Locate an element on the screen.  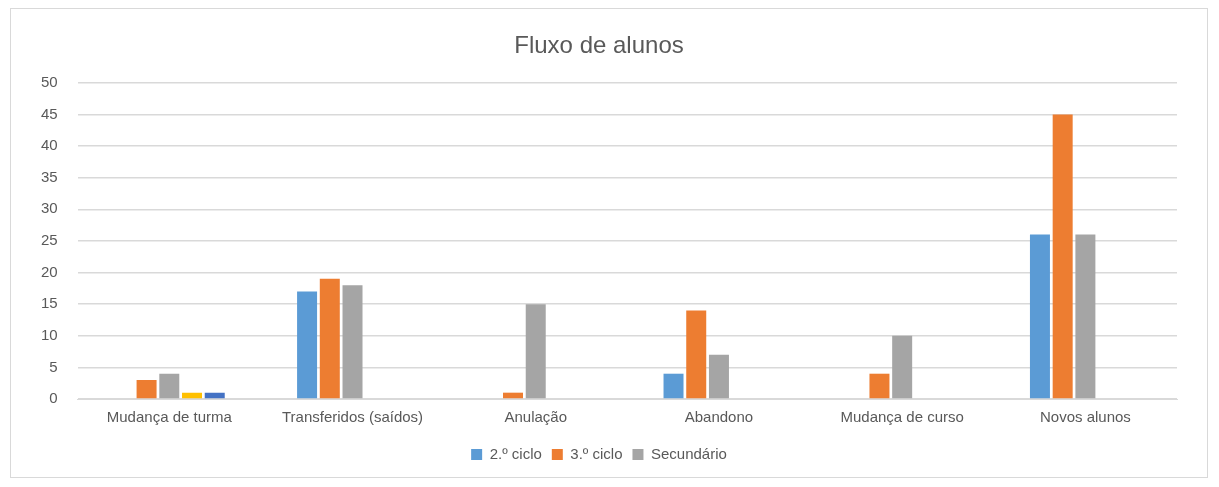
y-tick-label: 5 is located at coordinates (53, 366).